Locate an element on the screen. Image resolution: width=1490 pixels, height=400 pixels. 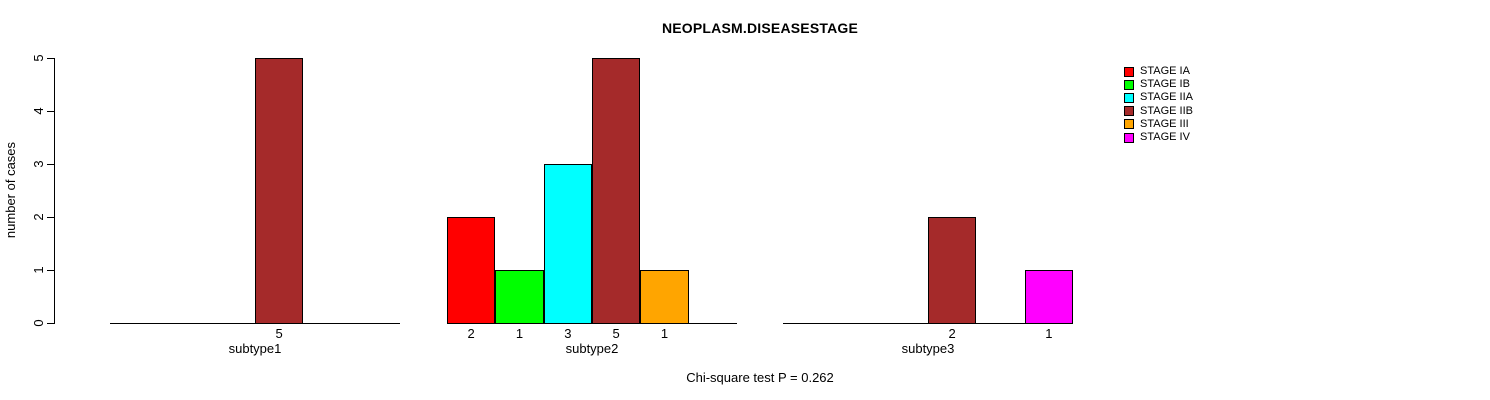
bar-subtype2-stage-iia is located at coordinates (567, 244).